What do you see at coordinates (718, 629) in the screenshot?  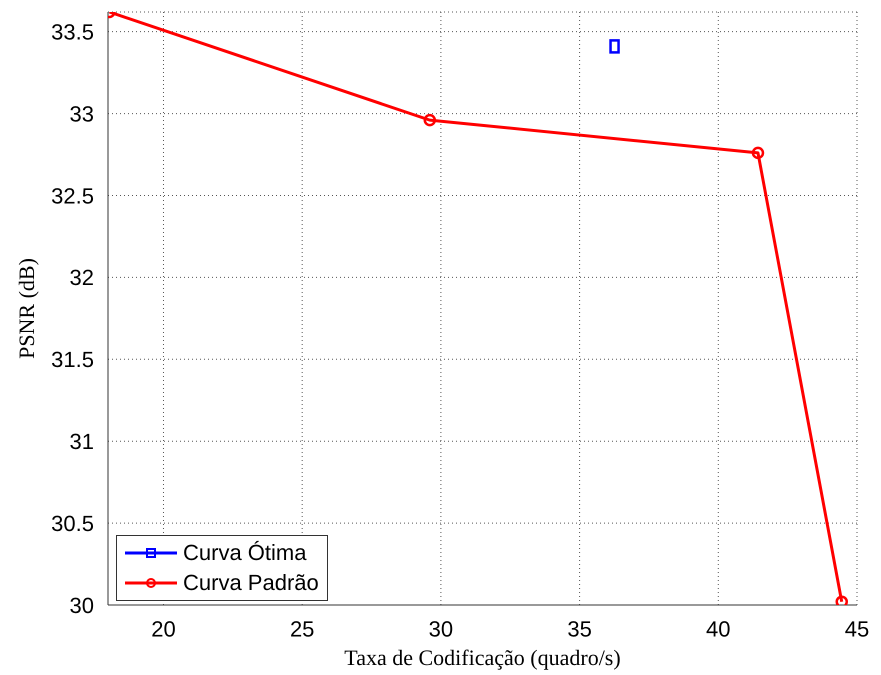 I see `x-tick-label: 40` at bounding box center [718, 629].